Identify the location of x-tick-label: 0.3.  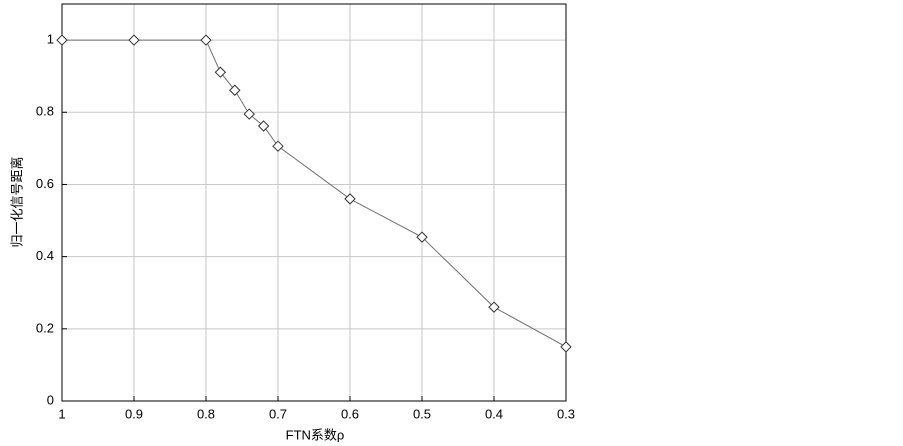
(566, 413).